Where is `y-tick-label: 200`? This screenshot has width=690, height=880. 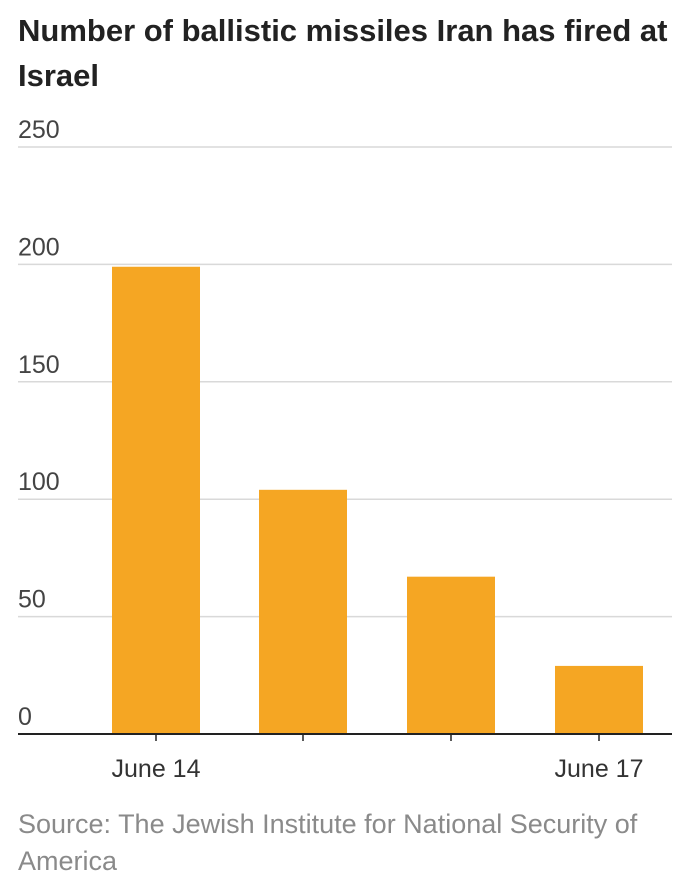 y-tick-label: 200 is located at coordinates (39, 247).